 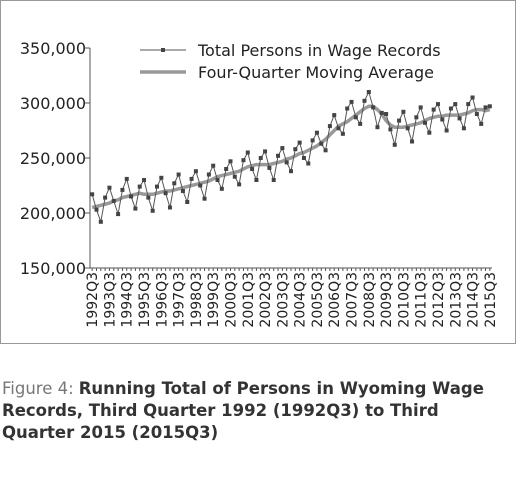 What do you see at coordinates (110, 300) in the screenshot?
I see `x-tick-label: 1993Q3` at bounding box center [110, 300].